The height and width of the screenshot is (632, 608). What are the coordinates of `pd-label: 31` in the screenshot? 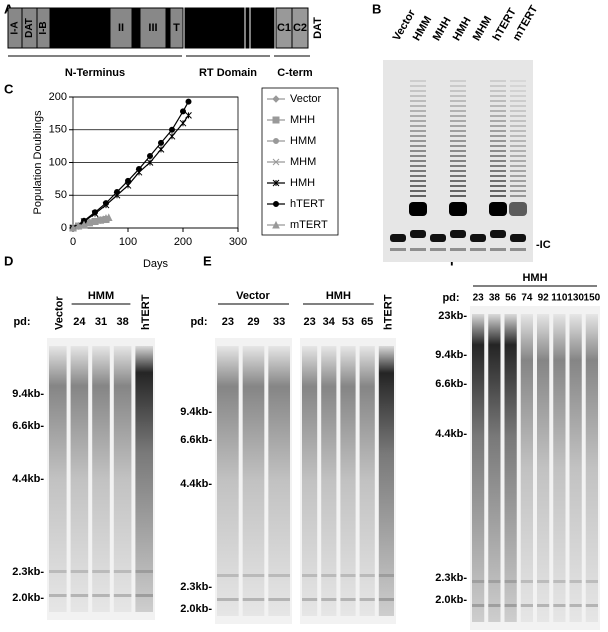 It's located at (101, 322).